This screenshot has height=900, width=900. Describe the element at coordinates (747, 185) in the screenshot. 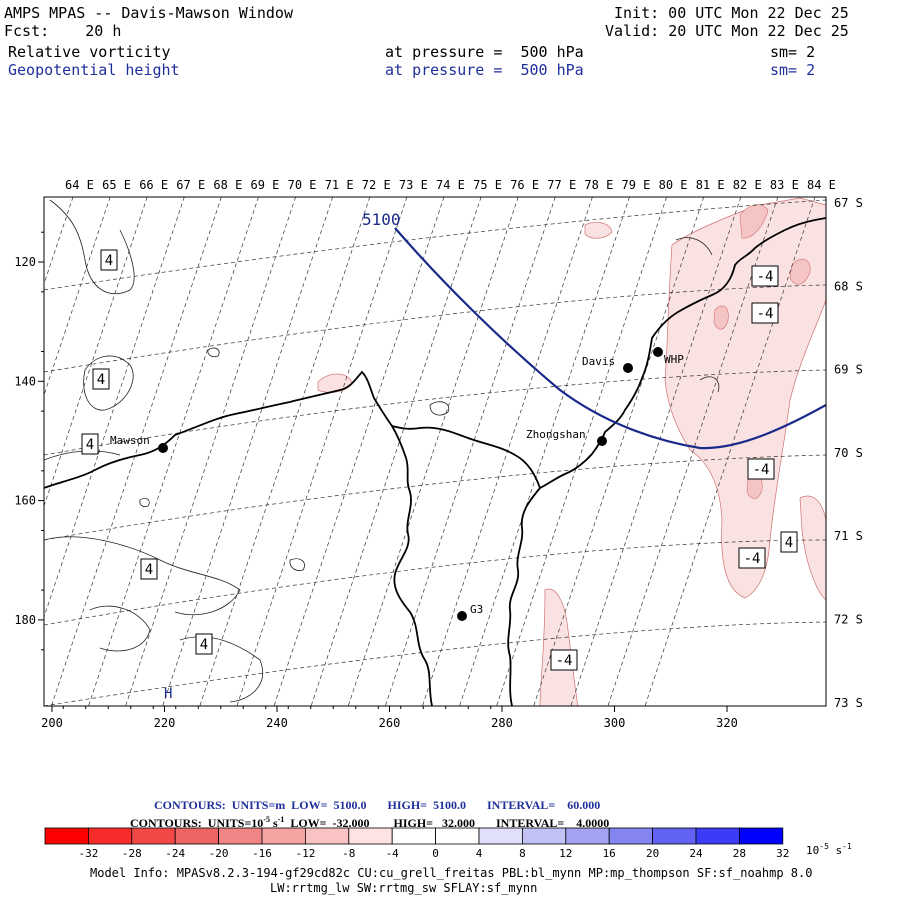

I see `lon-label: 82 E` at that location.